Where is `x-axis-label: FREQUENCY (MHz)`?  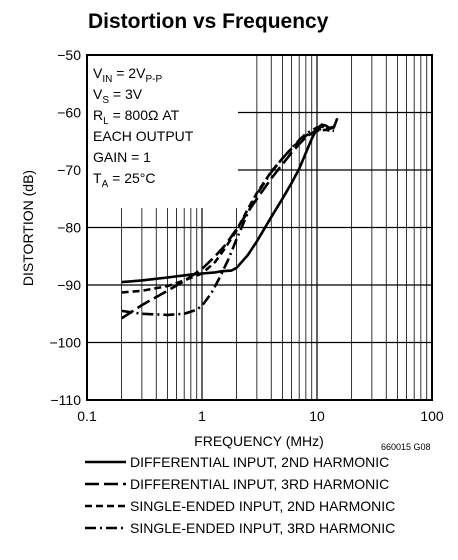
x-axis-label: FREQUENCY (MHz) is located at coordinates (259, 441).